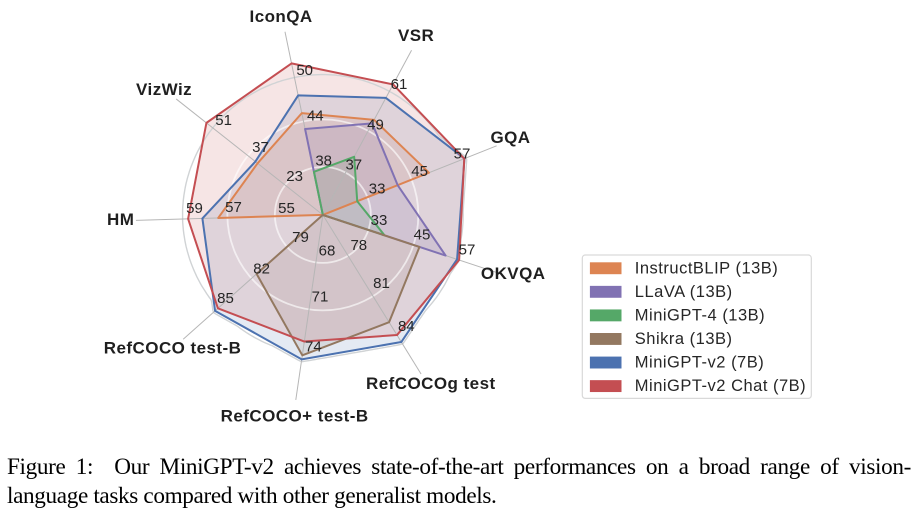 The height and width of the screenshot is (517, 915). Describe the element at coordinates (323, 161) in the screenshot. I see `svg-text: 38` at that location.